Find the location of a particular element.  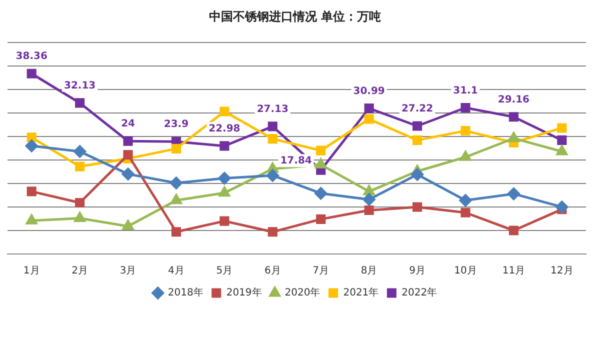

x-tick-label: 7月 is located at coordinates (321, 271).